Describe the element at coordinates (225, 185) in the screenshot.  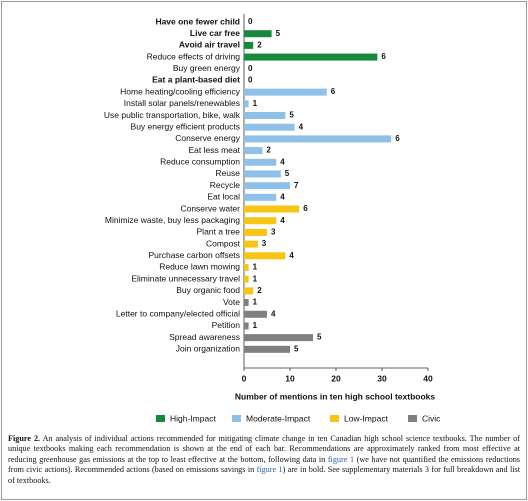
I see `category-label: Recycle` at that location.